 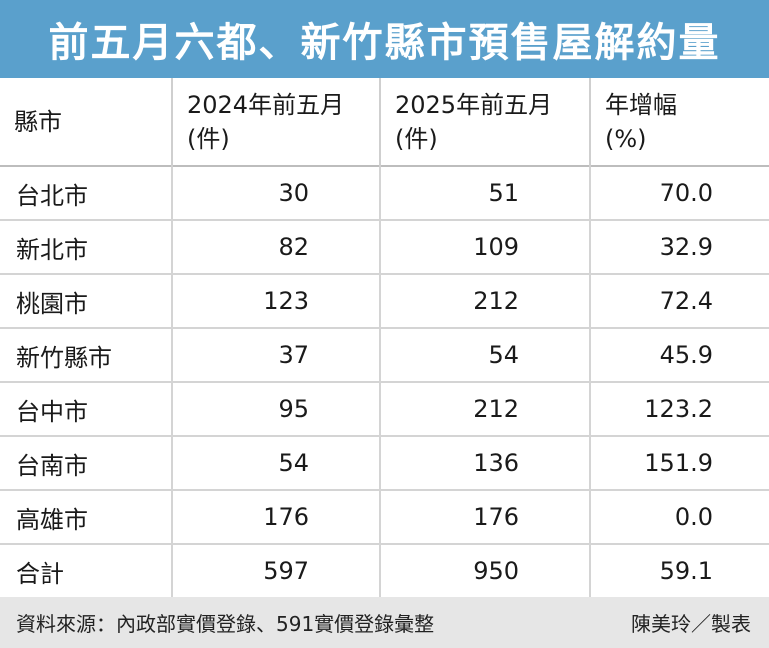 I want to click on cell-2025: 176, so click(x=484, y=516).